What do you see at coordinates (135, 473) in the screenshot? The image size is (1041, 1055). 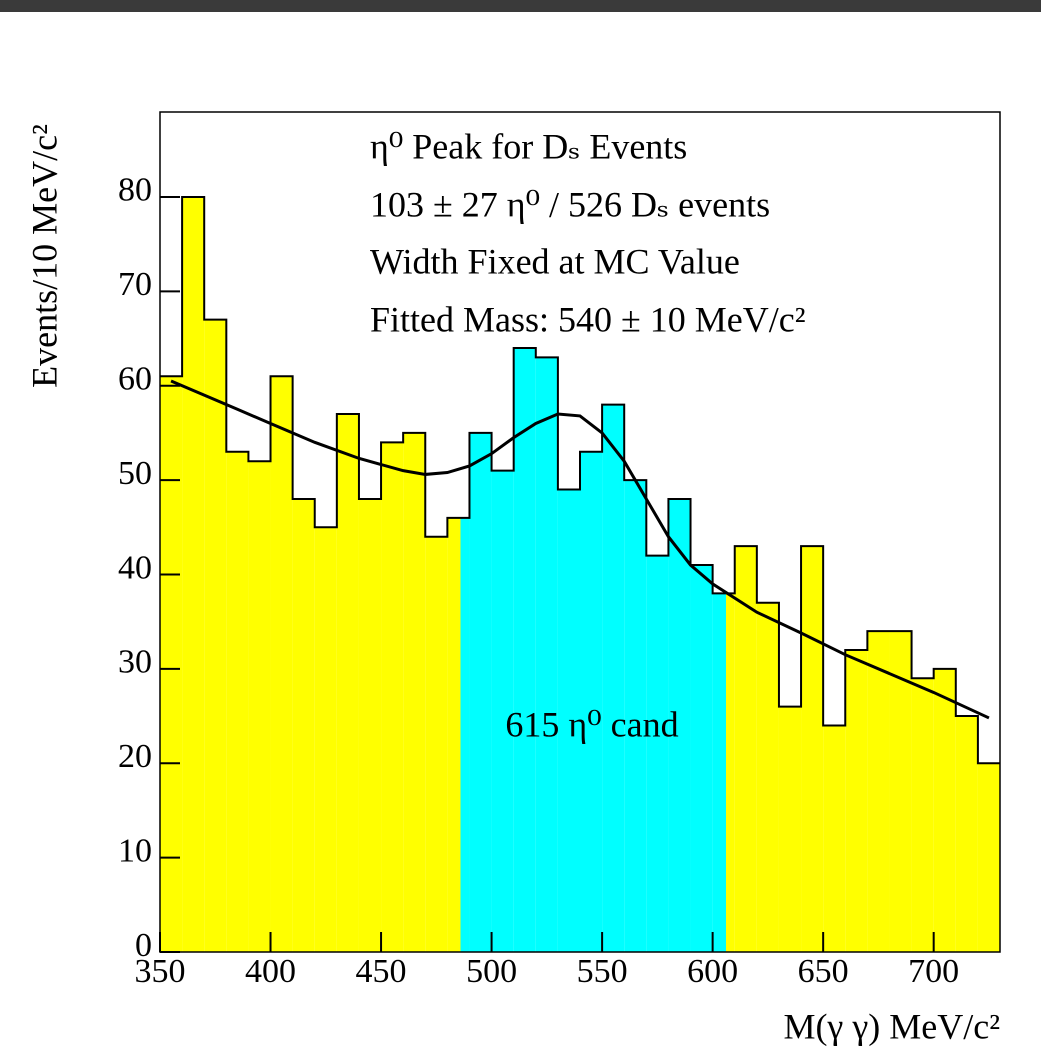 I see `y-tick-label: 50` at bounding box center [135, 473].